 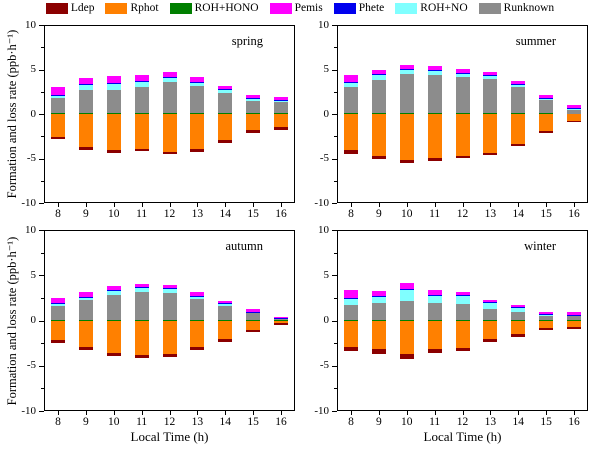 What do you see at coordinates (518, 214) in the screenshot?
I see `x-tick-label: 14` at bounding box center [518, 214].